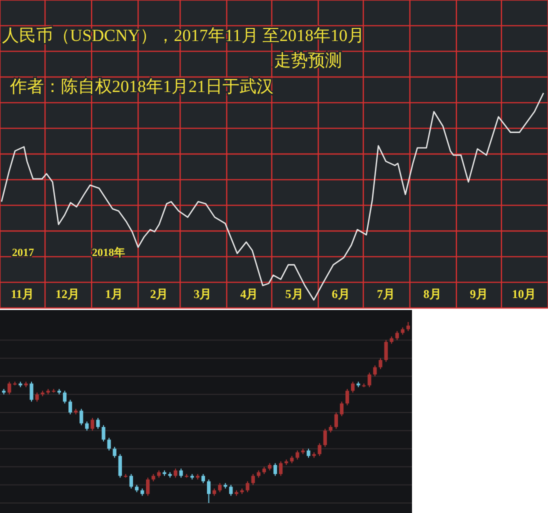 The image size is (548, 513). I want to click on x-tick-label: 11月, so click(22, 294).